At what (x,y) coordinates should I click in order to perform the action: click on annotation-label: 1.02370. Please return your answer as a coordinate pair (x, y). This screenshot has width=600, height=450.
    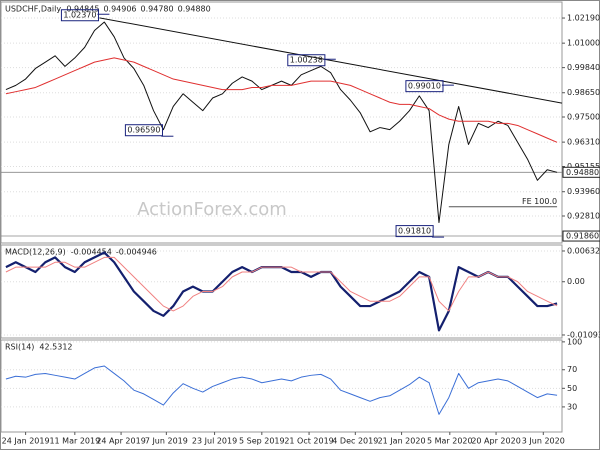
    Looking at the image, I should click on (79, 15).